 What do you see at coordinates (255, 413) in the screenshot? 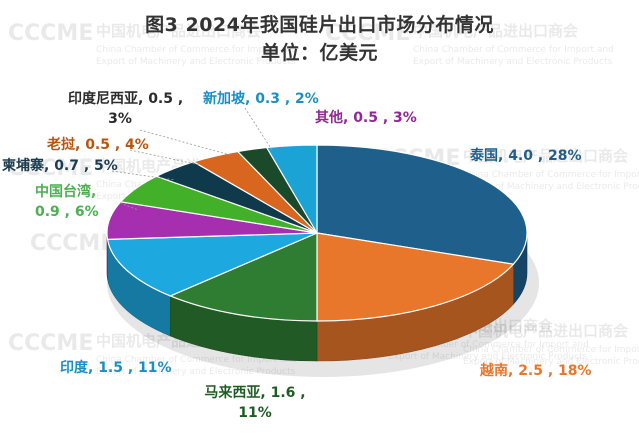
I see `data-label: 11%` at bounding box center [255, 413].